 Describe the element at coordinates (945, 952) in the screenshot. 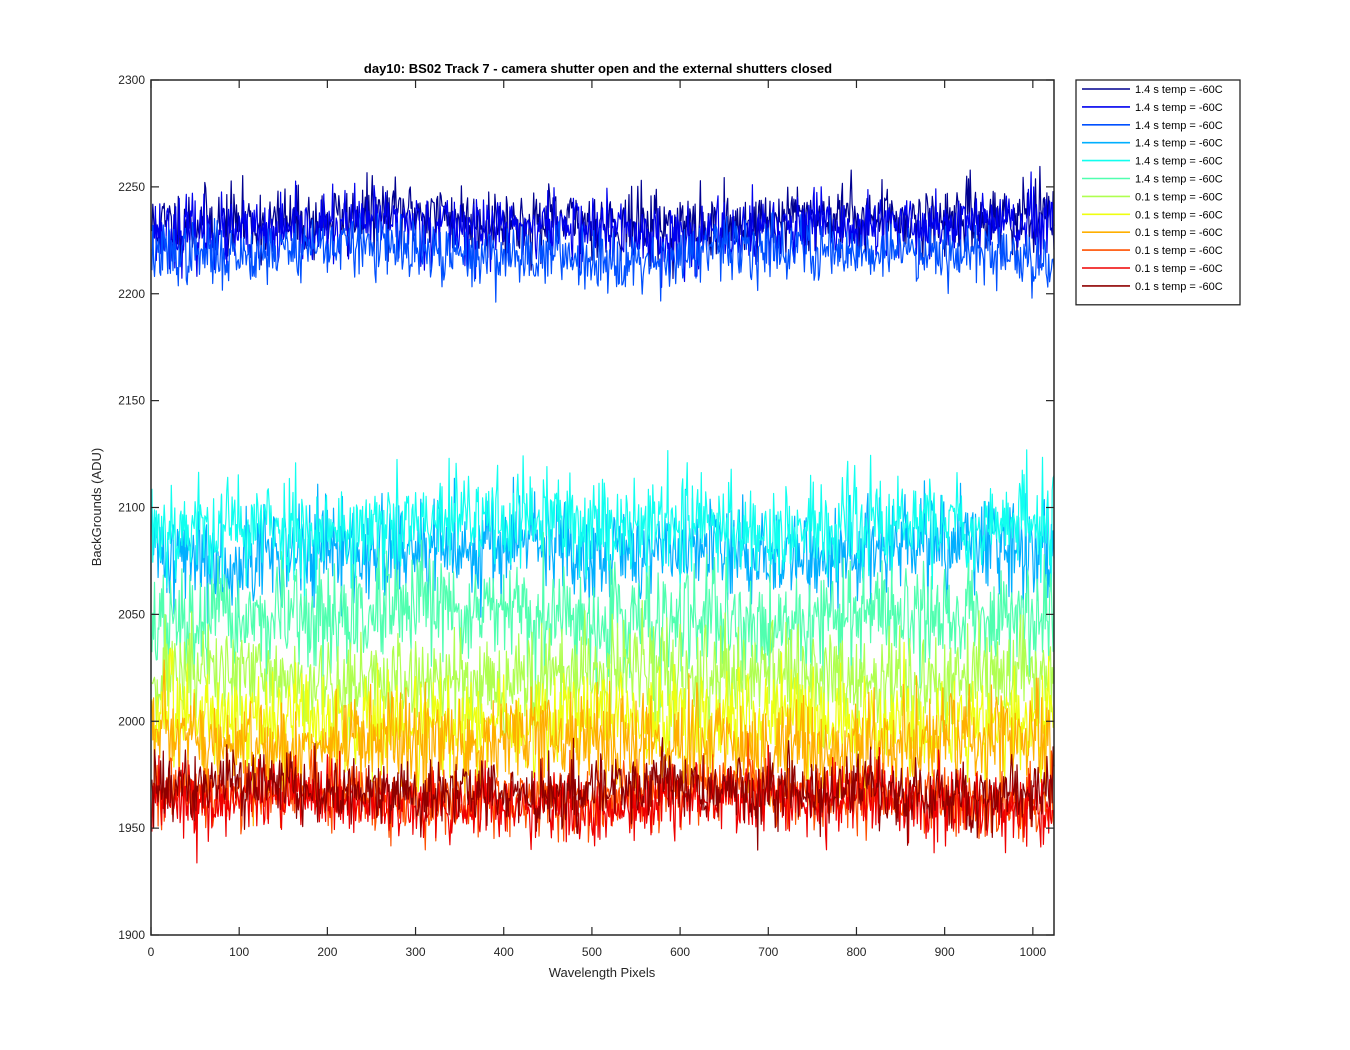

I see `x-tick-label: 900` at that location.